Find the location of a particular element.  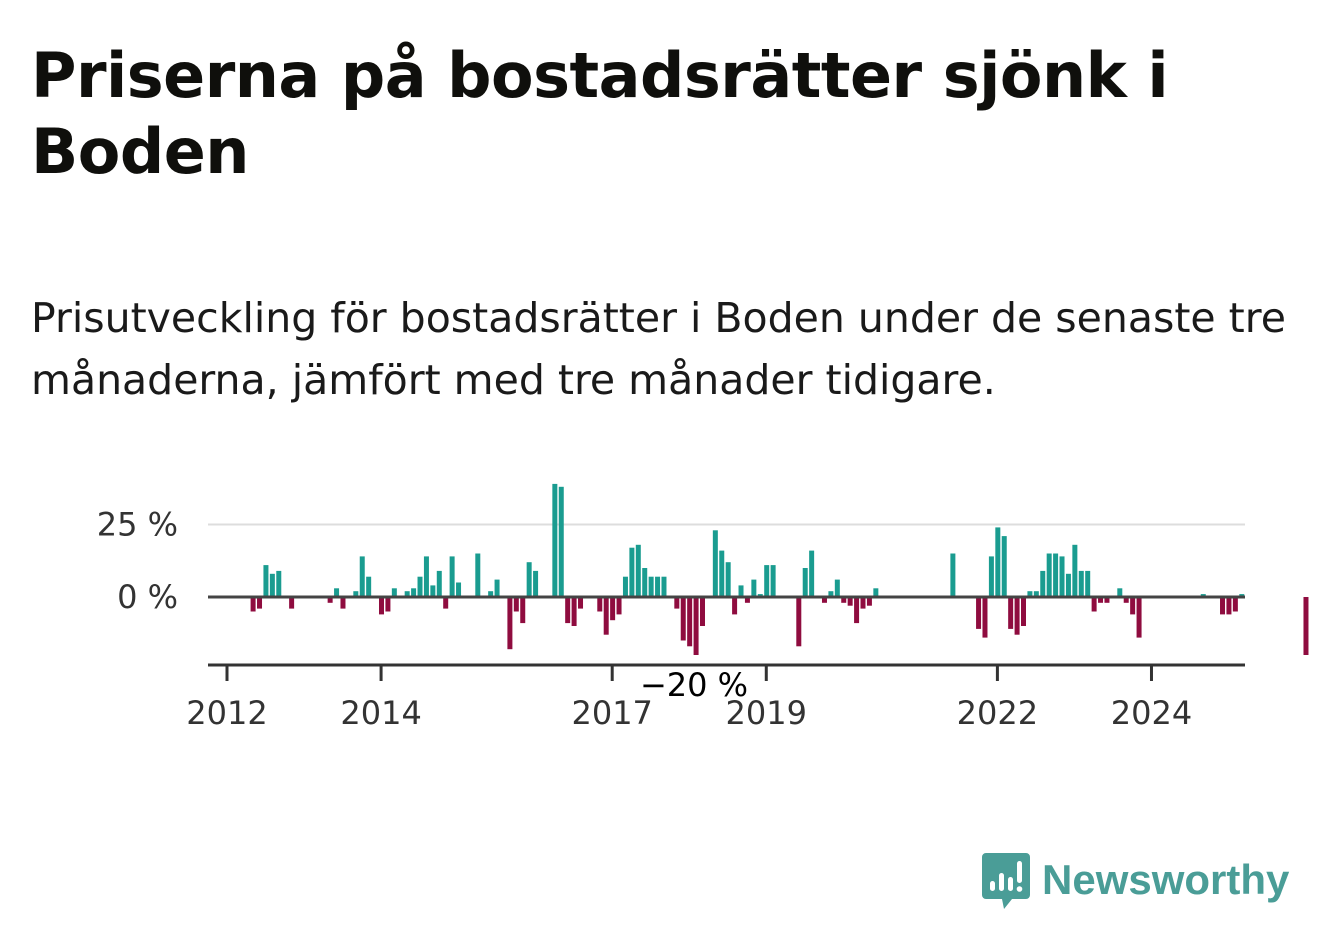

logo-text: Newsworthy is located at coordinates (1166, 879).